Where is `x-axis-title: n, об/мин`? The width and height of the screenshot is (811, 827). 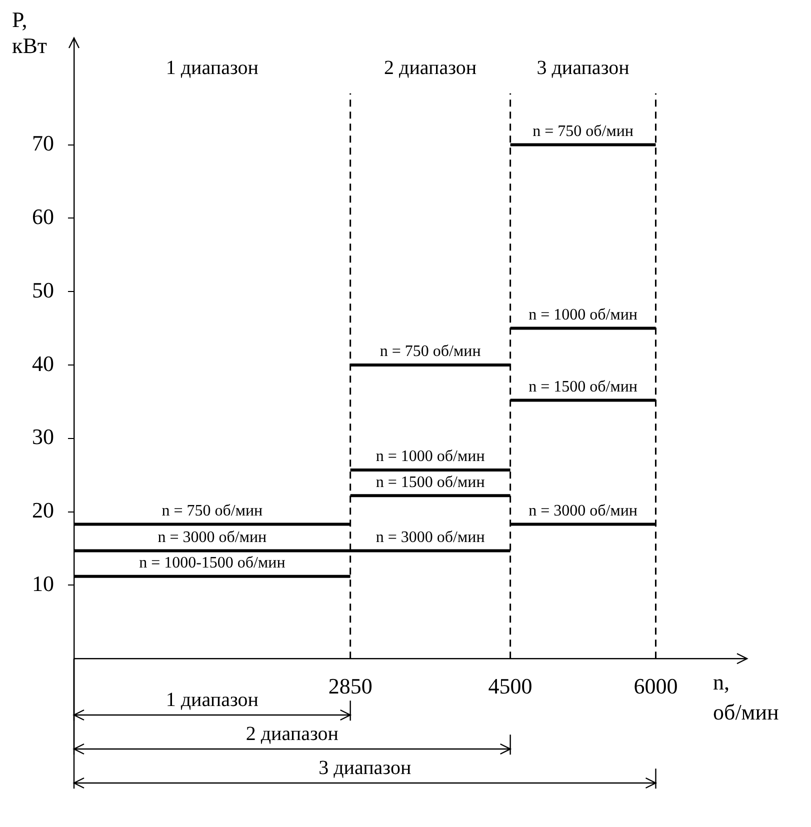
x-axis-title: n, об/мин is located at coordinates (746, 696).